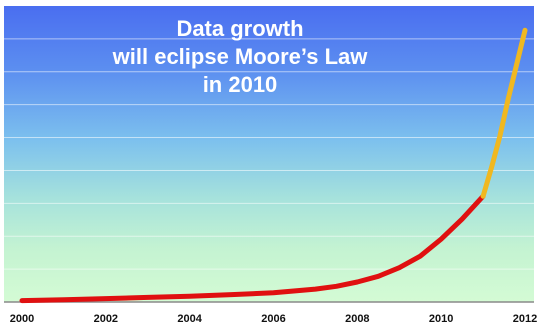 The image size is (537, 326). I want to click on chart-title-line-3: in 2010, so click(240, 84).